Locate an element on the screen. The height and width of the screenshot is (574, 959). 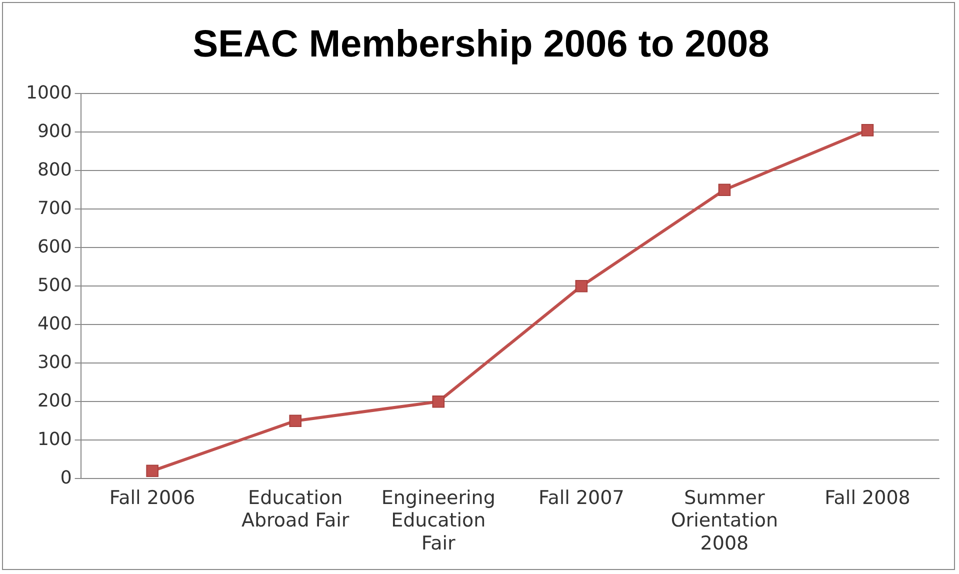
y-tick-label: 700 is located at coordinates (54, 208).